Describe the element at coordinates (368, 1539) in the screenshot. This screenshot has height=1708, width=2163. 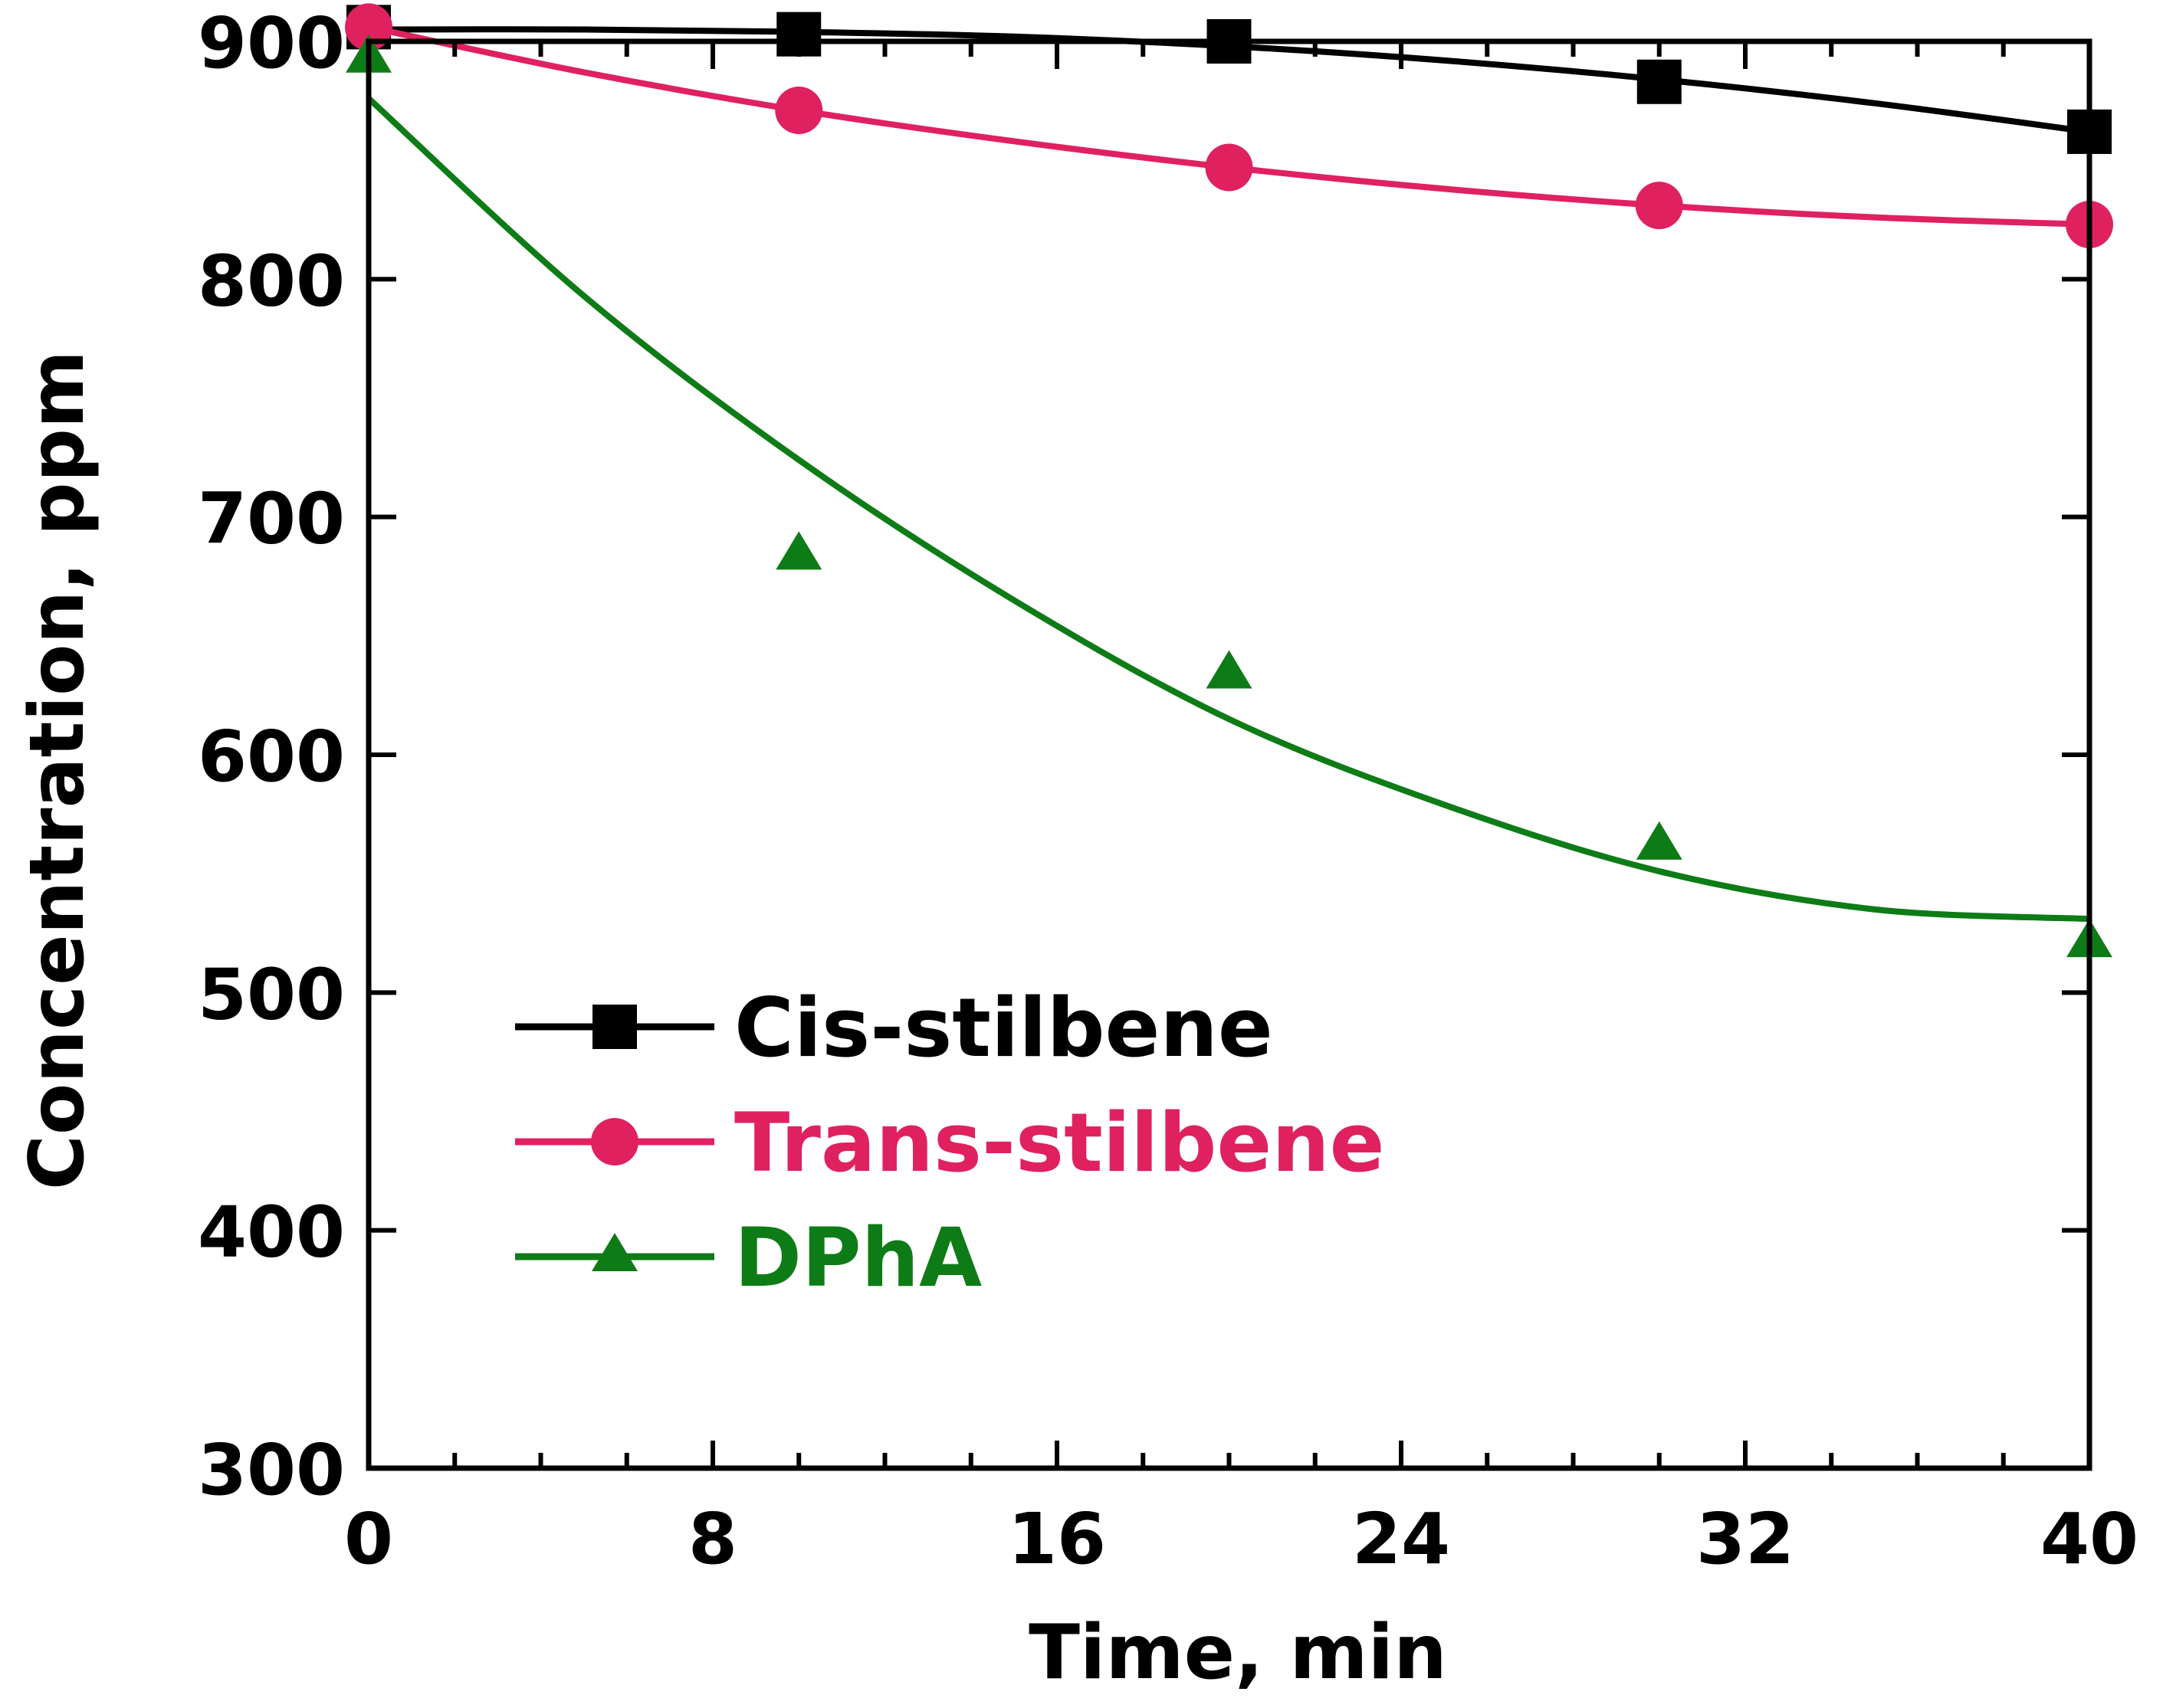
I see `x-tick-label: 0` at that location.